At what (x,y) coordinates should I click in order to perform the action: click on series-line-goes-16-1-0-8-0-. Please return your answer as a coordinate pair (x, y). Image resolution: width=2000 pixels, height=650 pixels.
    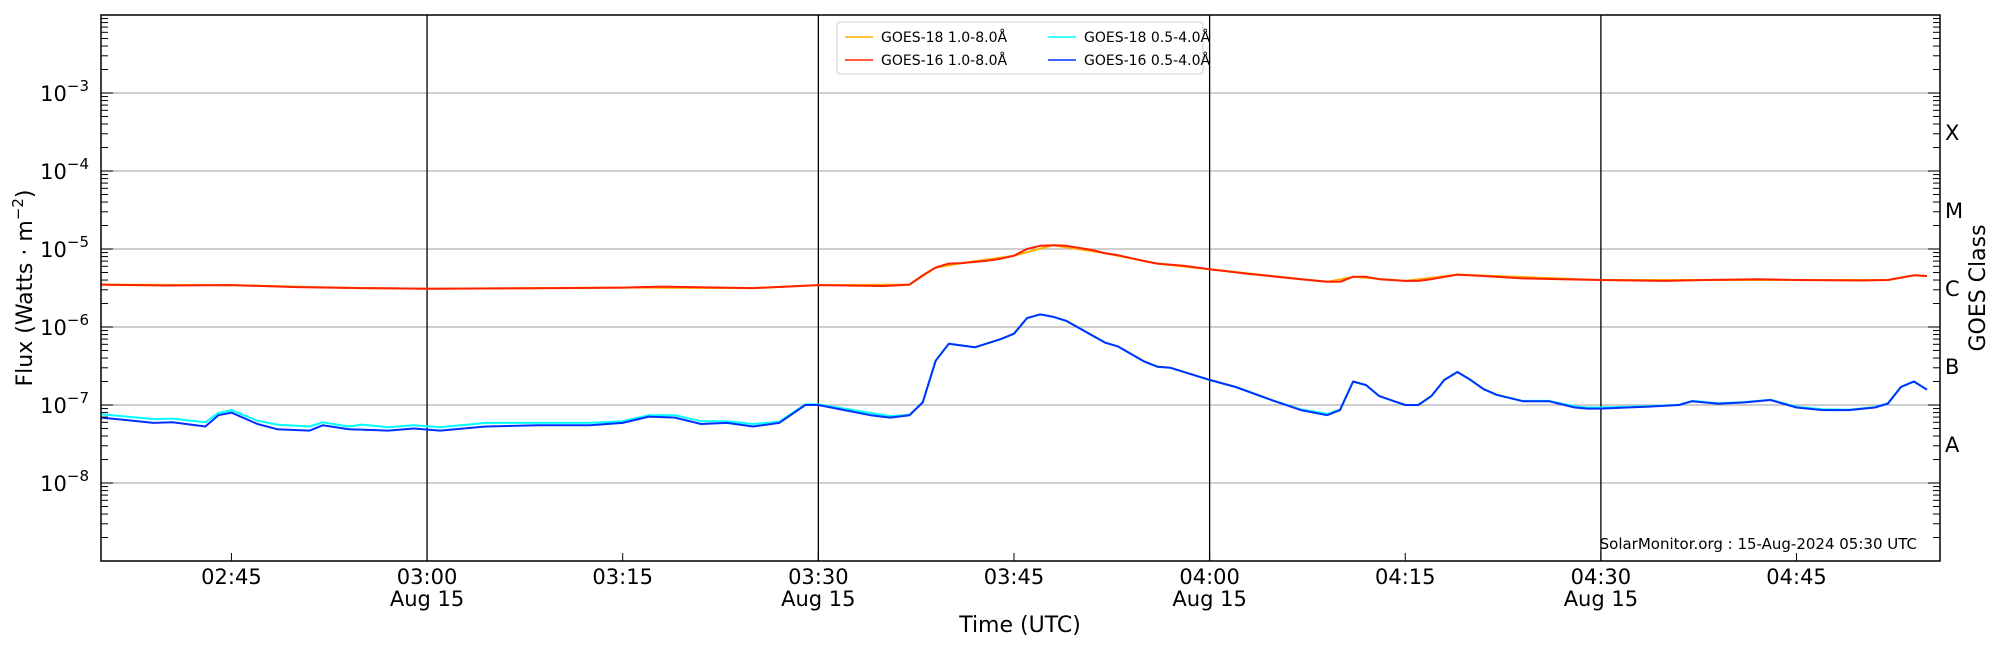
    Looking at the image, I should click on (1014, 267).